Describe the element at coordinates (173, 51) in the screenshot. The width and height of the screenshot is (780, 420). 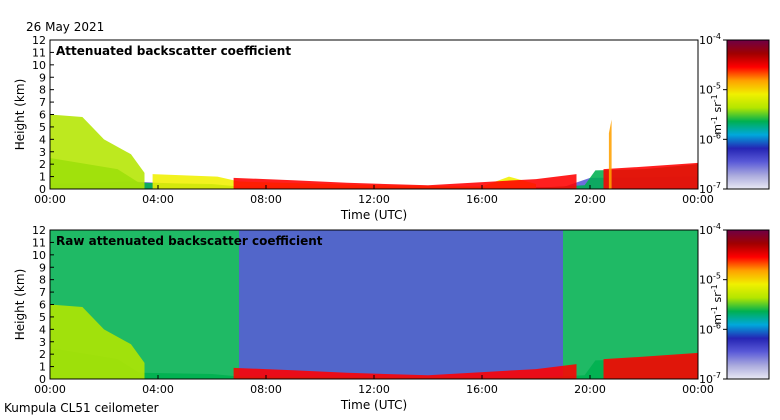
I see `panel-title: Attenuated backscatter coefficient` at that location.